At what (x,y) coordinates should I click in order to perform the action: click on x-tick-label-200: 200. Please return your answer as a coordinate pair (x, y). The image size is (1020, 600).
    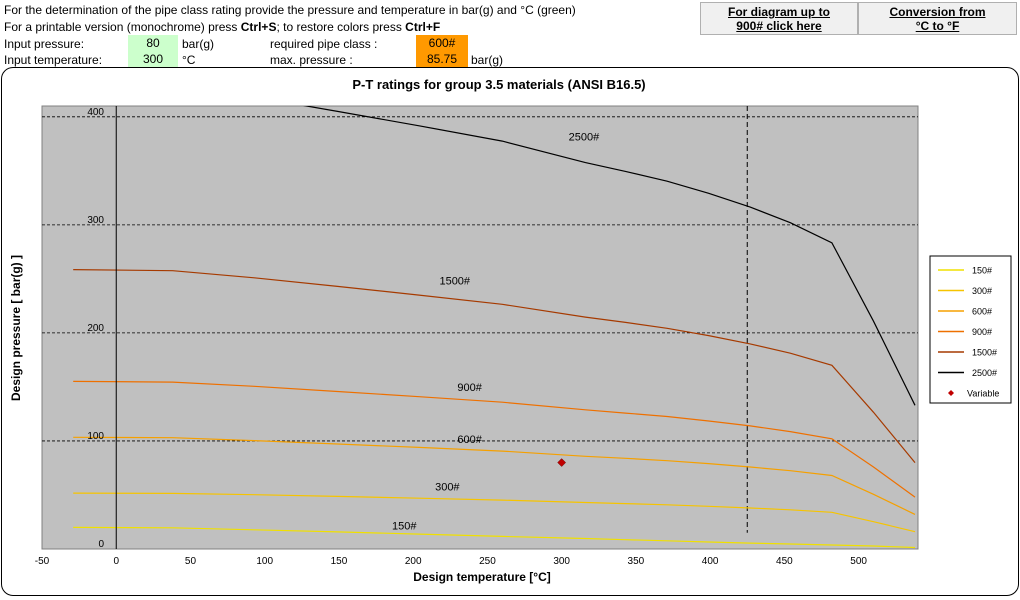
    Looking at the image, I should click on (413, 561).